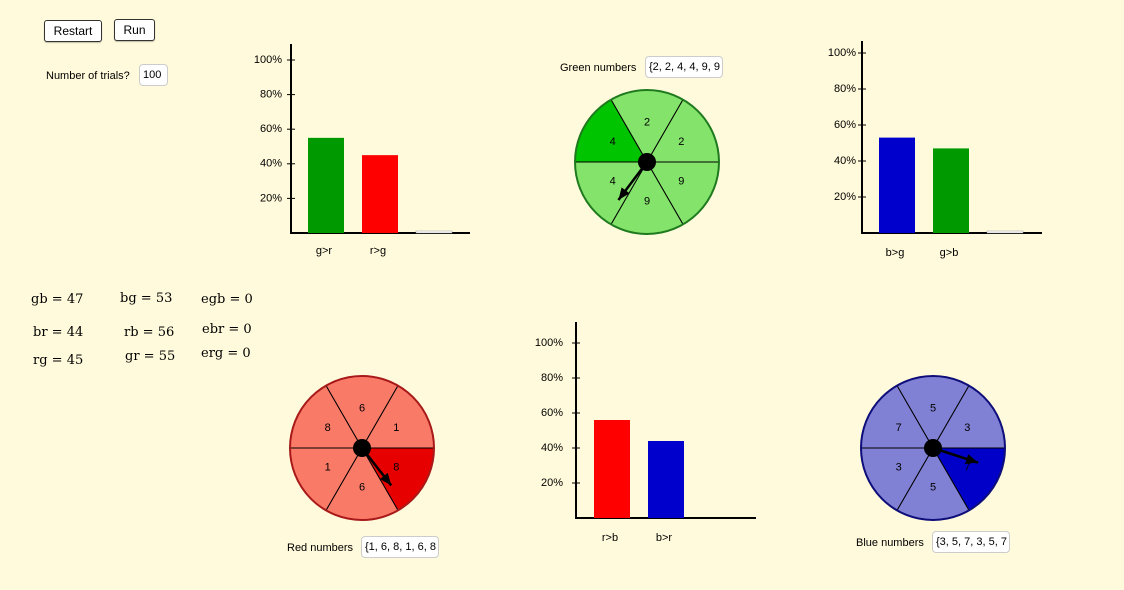  Describe the element at coordinates (598, 68) in the screenshot. I see `green-numbers-label: Green numbers` at that location.